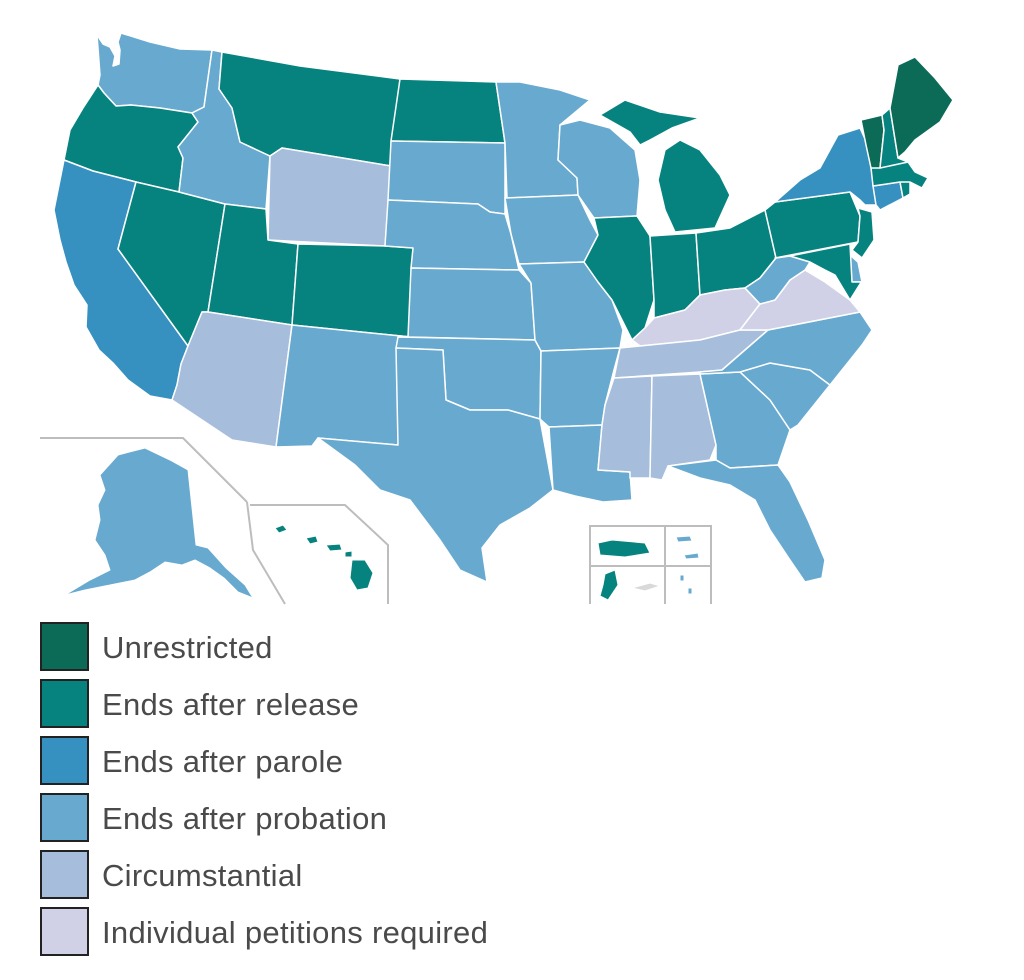  Describe the element at coordinates (64, 931) in the screenshot. I see `legend-swatch-petition` at that location.